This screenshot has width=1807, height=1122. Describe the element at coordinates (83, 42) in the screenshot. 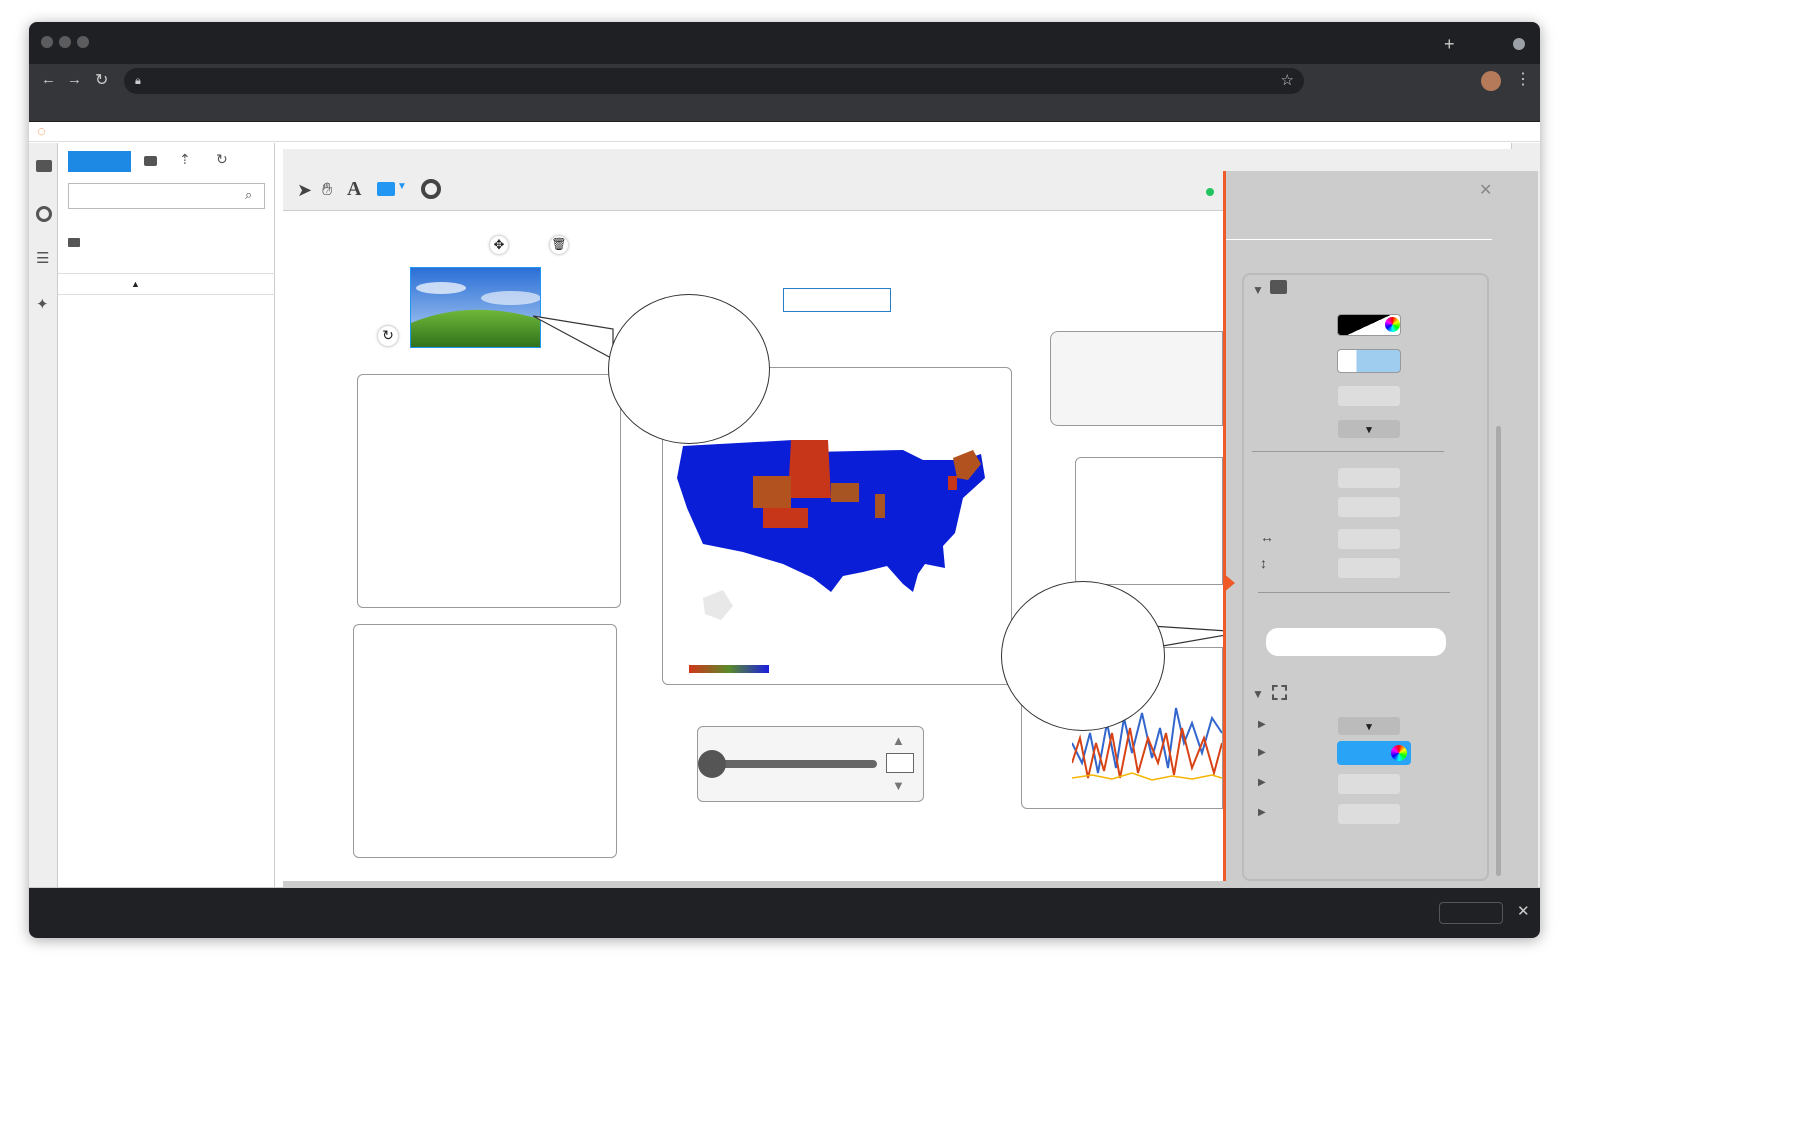

I see `window-zoom-dot` at that location.